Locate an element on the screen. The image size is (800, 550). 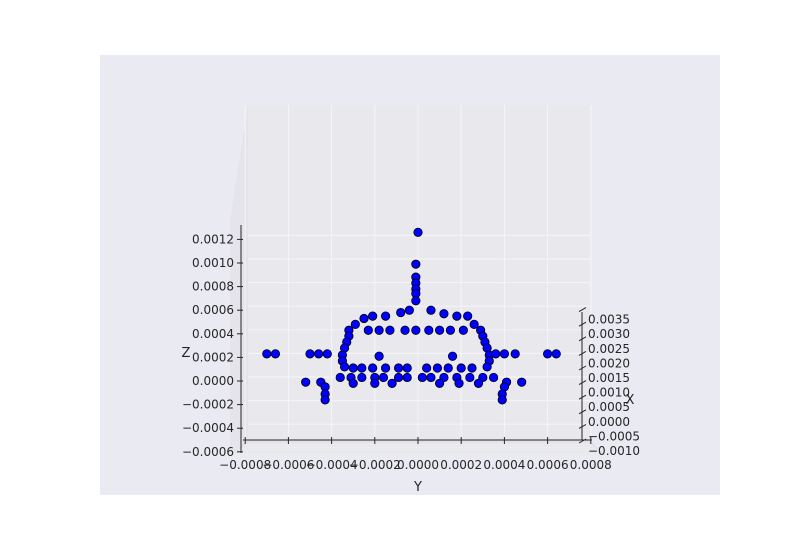
z-tick-label: 0.0000 is located at coordinates (213, 381).